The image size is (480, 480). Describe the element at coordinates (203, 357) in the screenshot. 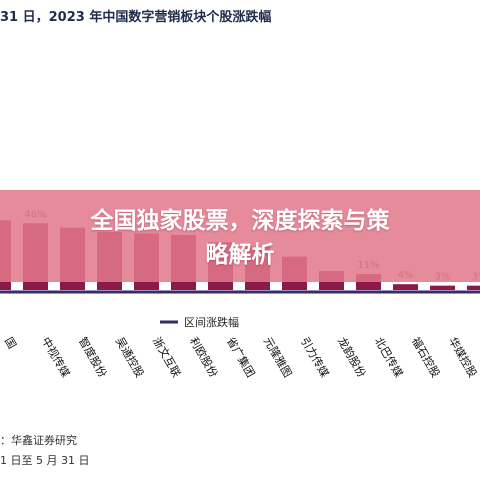

I see `tick-label-6: 利欧股份` at that location.